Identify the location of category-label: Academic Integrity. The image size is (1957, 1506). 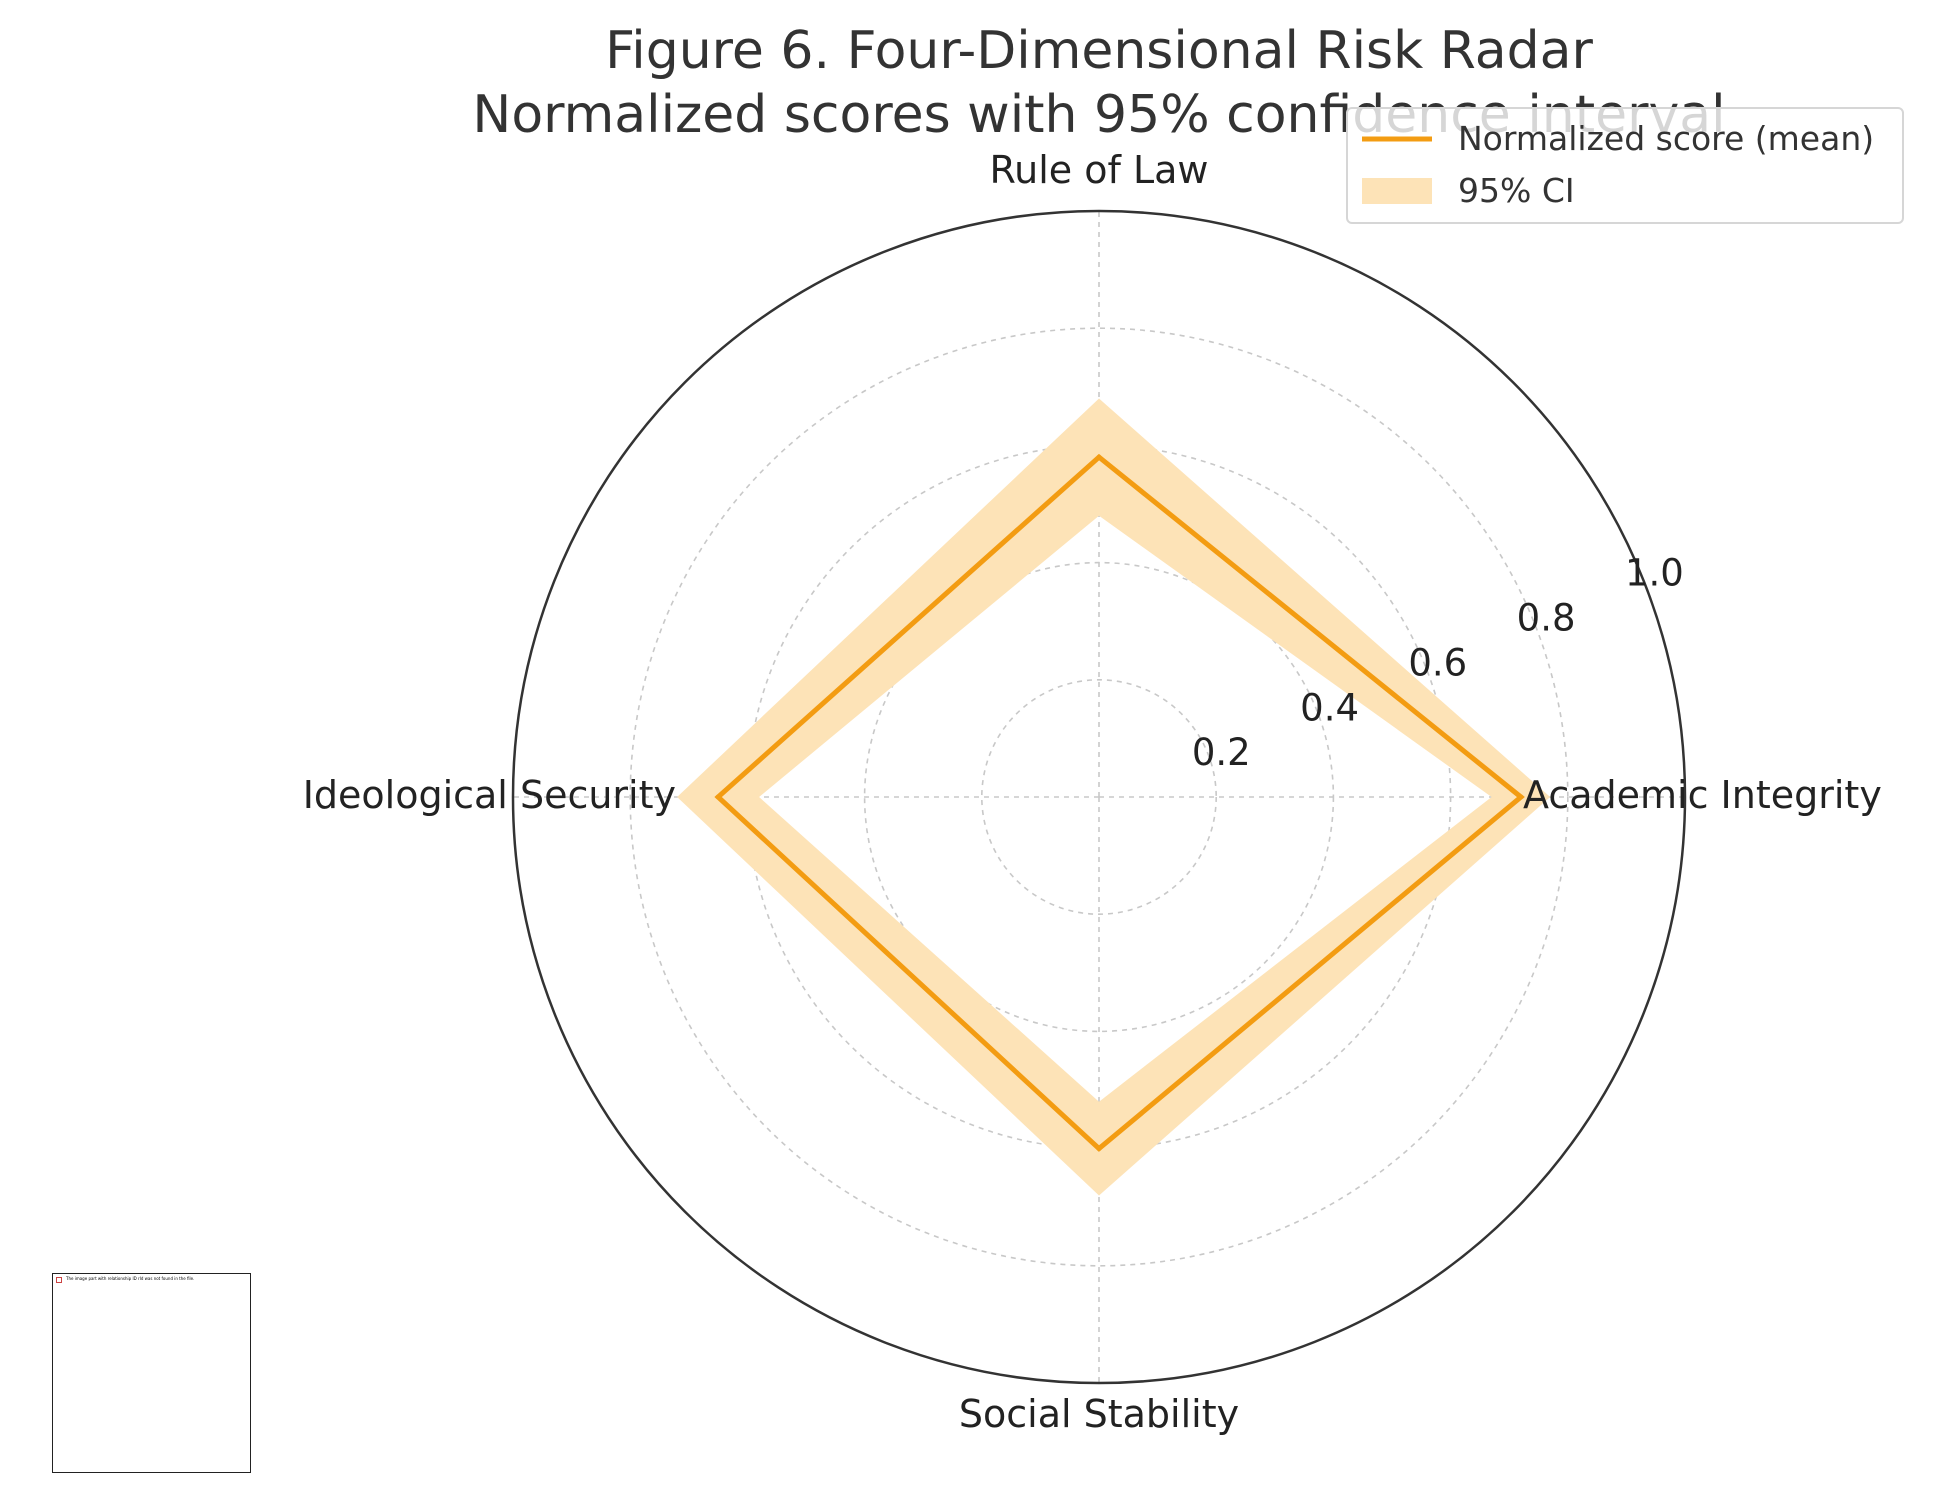
(1702, 795).